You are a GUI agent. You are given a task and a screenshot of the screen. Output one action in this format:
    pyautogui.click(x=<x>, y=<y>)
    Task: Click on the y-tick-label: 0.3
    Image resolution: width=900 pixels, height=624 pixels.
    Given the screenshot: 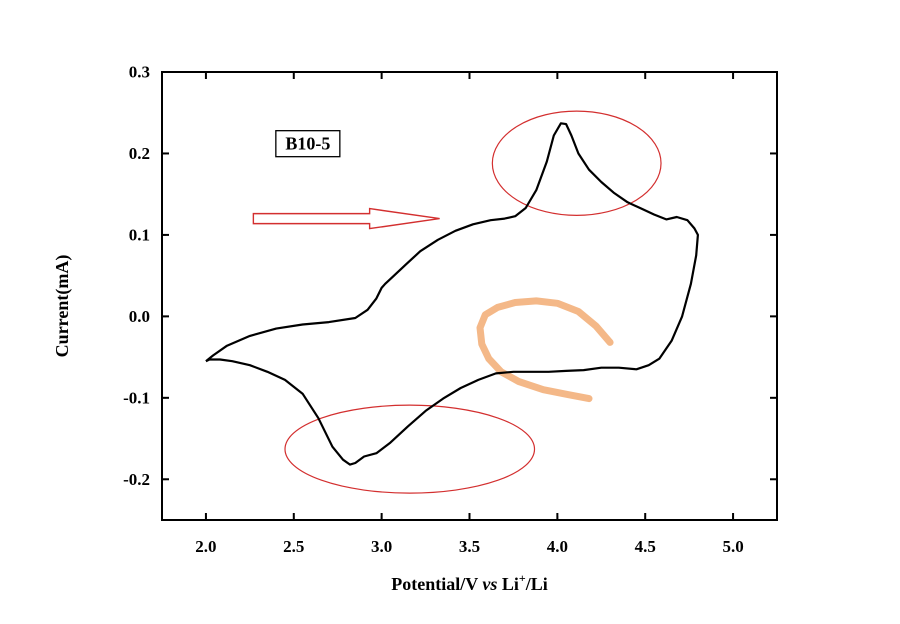 What is the action you would take?
    pyautogui.click(x=139, y=72)
    